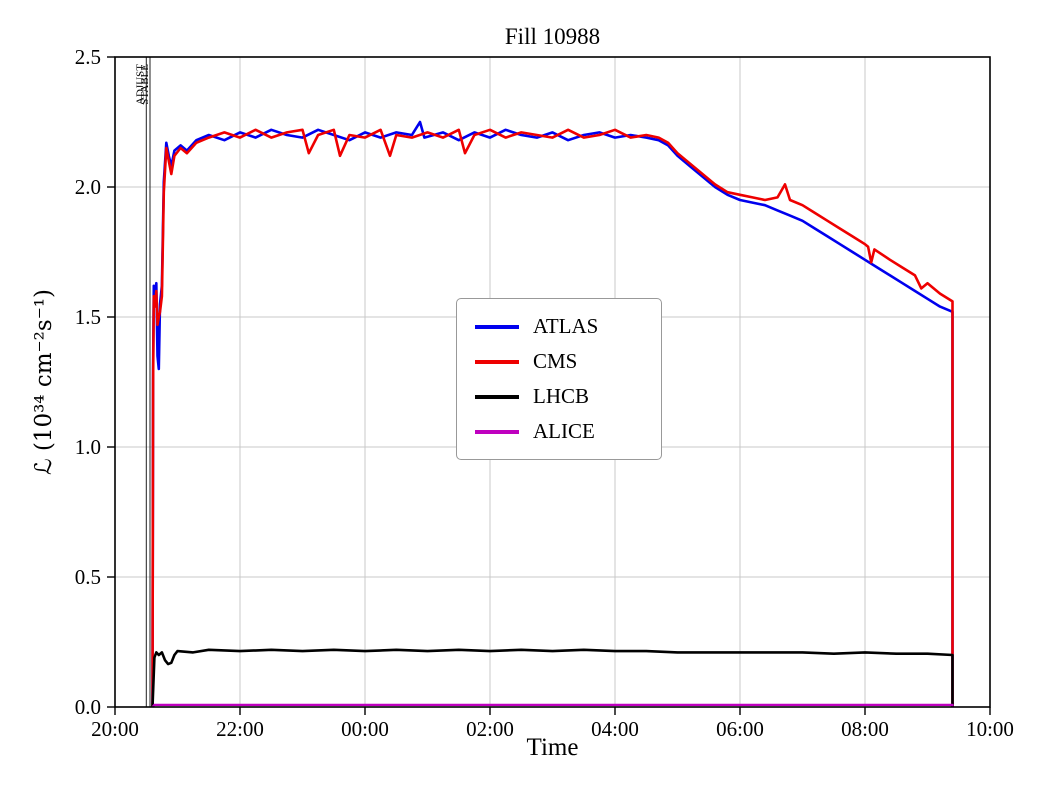  Describe the element at coordinates (365, 729) in the screenshot. I see `svg-text: 00:00` at that location.